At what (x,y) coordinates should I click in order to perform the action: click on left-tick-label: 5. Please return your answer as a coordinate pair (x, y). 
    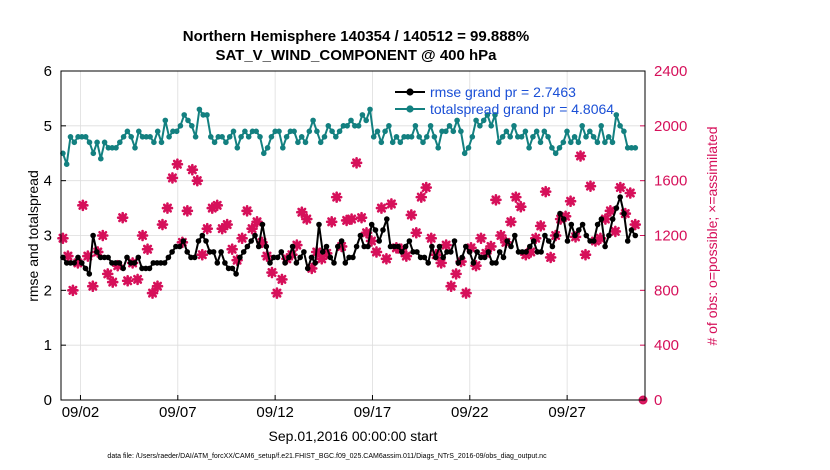
    Looking at the image, I should click on (48, 126).